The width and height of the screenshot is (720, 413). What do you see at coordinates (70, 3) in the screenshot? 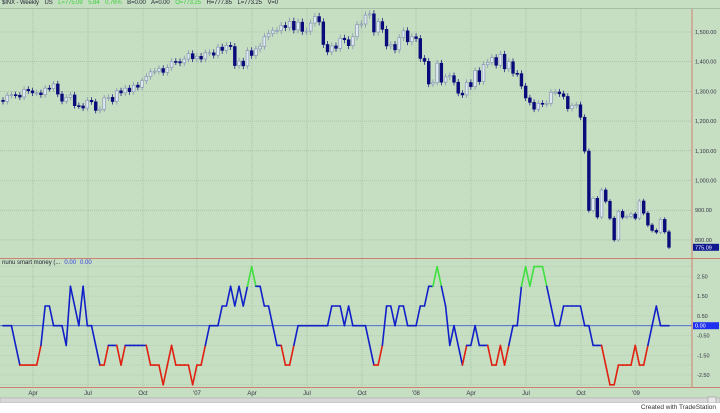
I see `last-price: L=775.09` at bounding box center [70, 3].